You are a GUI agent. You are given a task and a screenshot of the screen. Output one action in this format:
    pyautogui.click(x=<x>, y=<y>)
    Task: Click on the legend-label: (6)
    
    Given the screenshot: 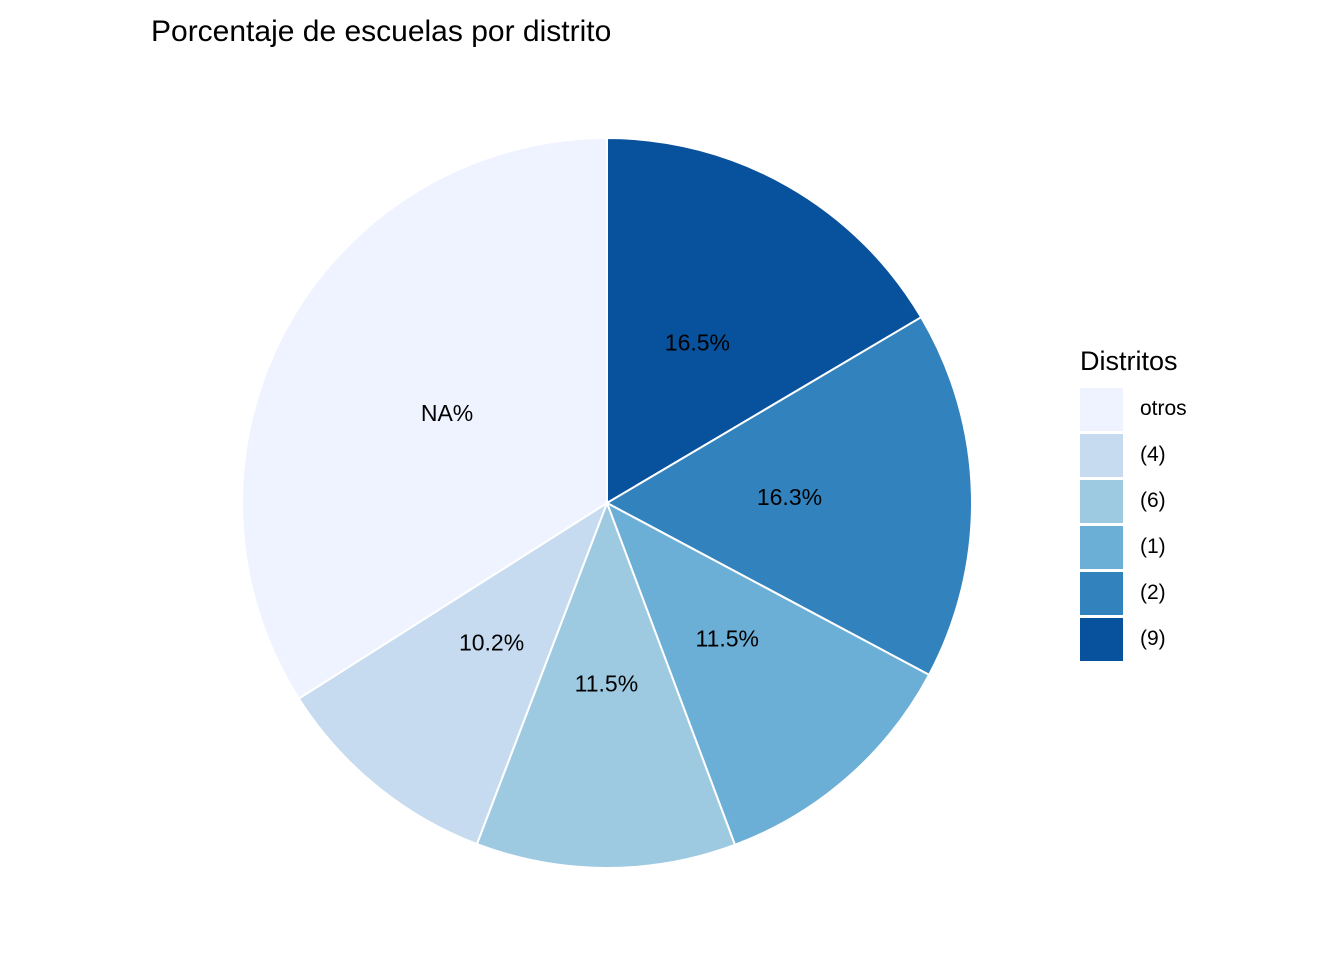 What is the action you would take?
    pyautogui.click(x=1153, y=500)
    